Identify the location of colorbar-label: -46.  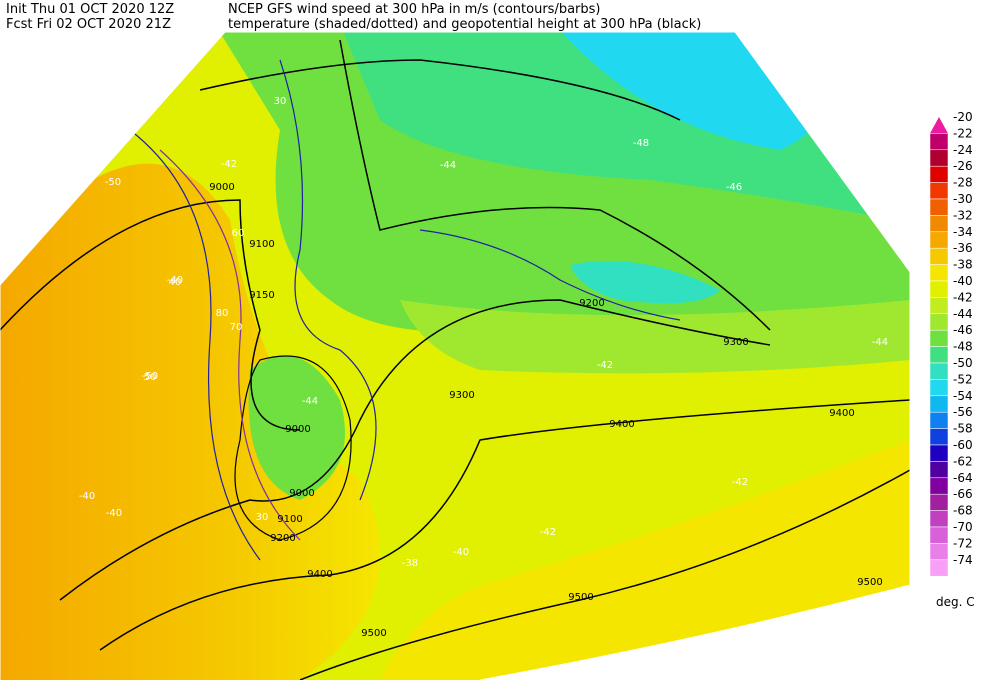
(963, 330).